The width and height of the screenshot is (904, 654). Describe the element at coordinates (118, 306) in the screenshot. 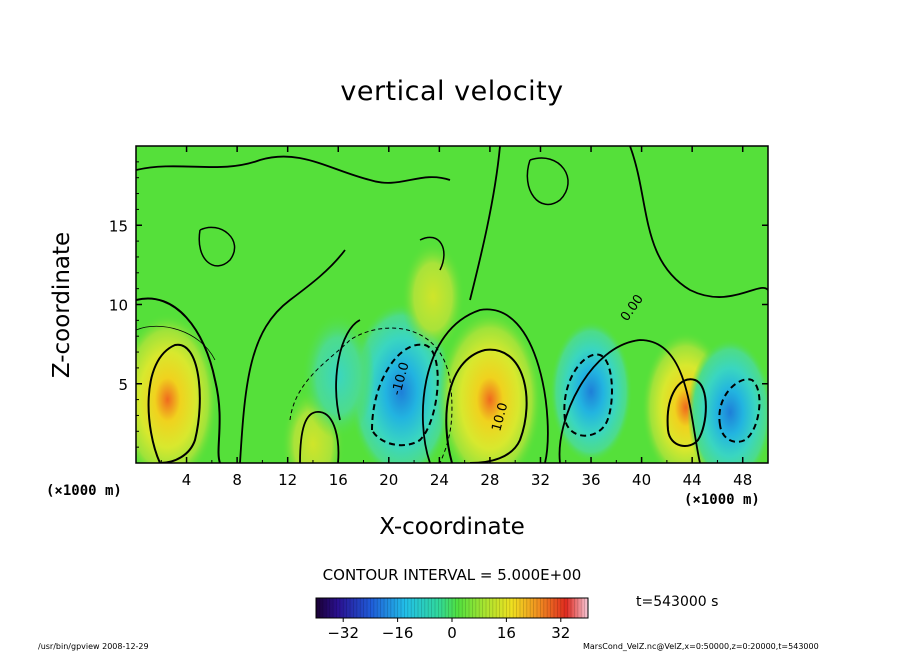

I see `y-tick-label-1: 10` at that location.